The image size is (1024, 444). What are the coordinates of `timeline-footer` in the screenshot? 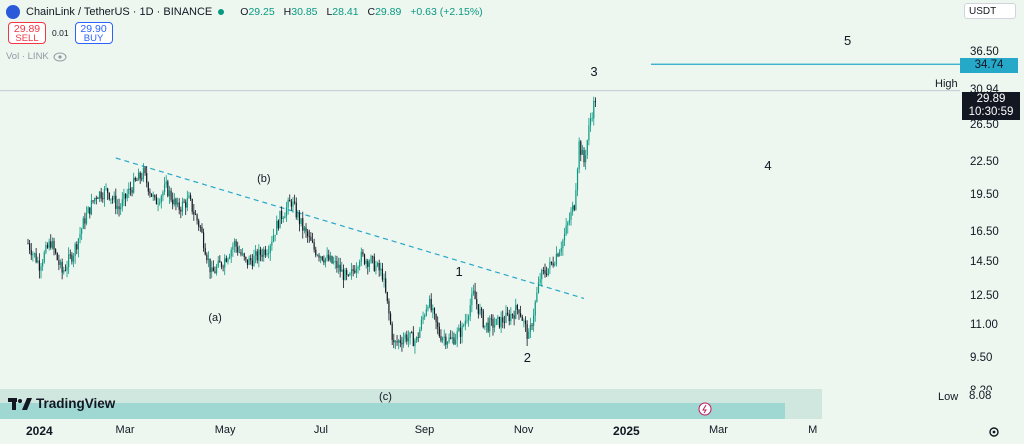 It's located at (411, 404).